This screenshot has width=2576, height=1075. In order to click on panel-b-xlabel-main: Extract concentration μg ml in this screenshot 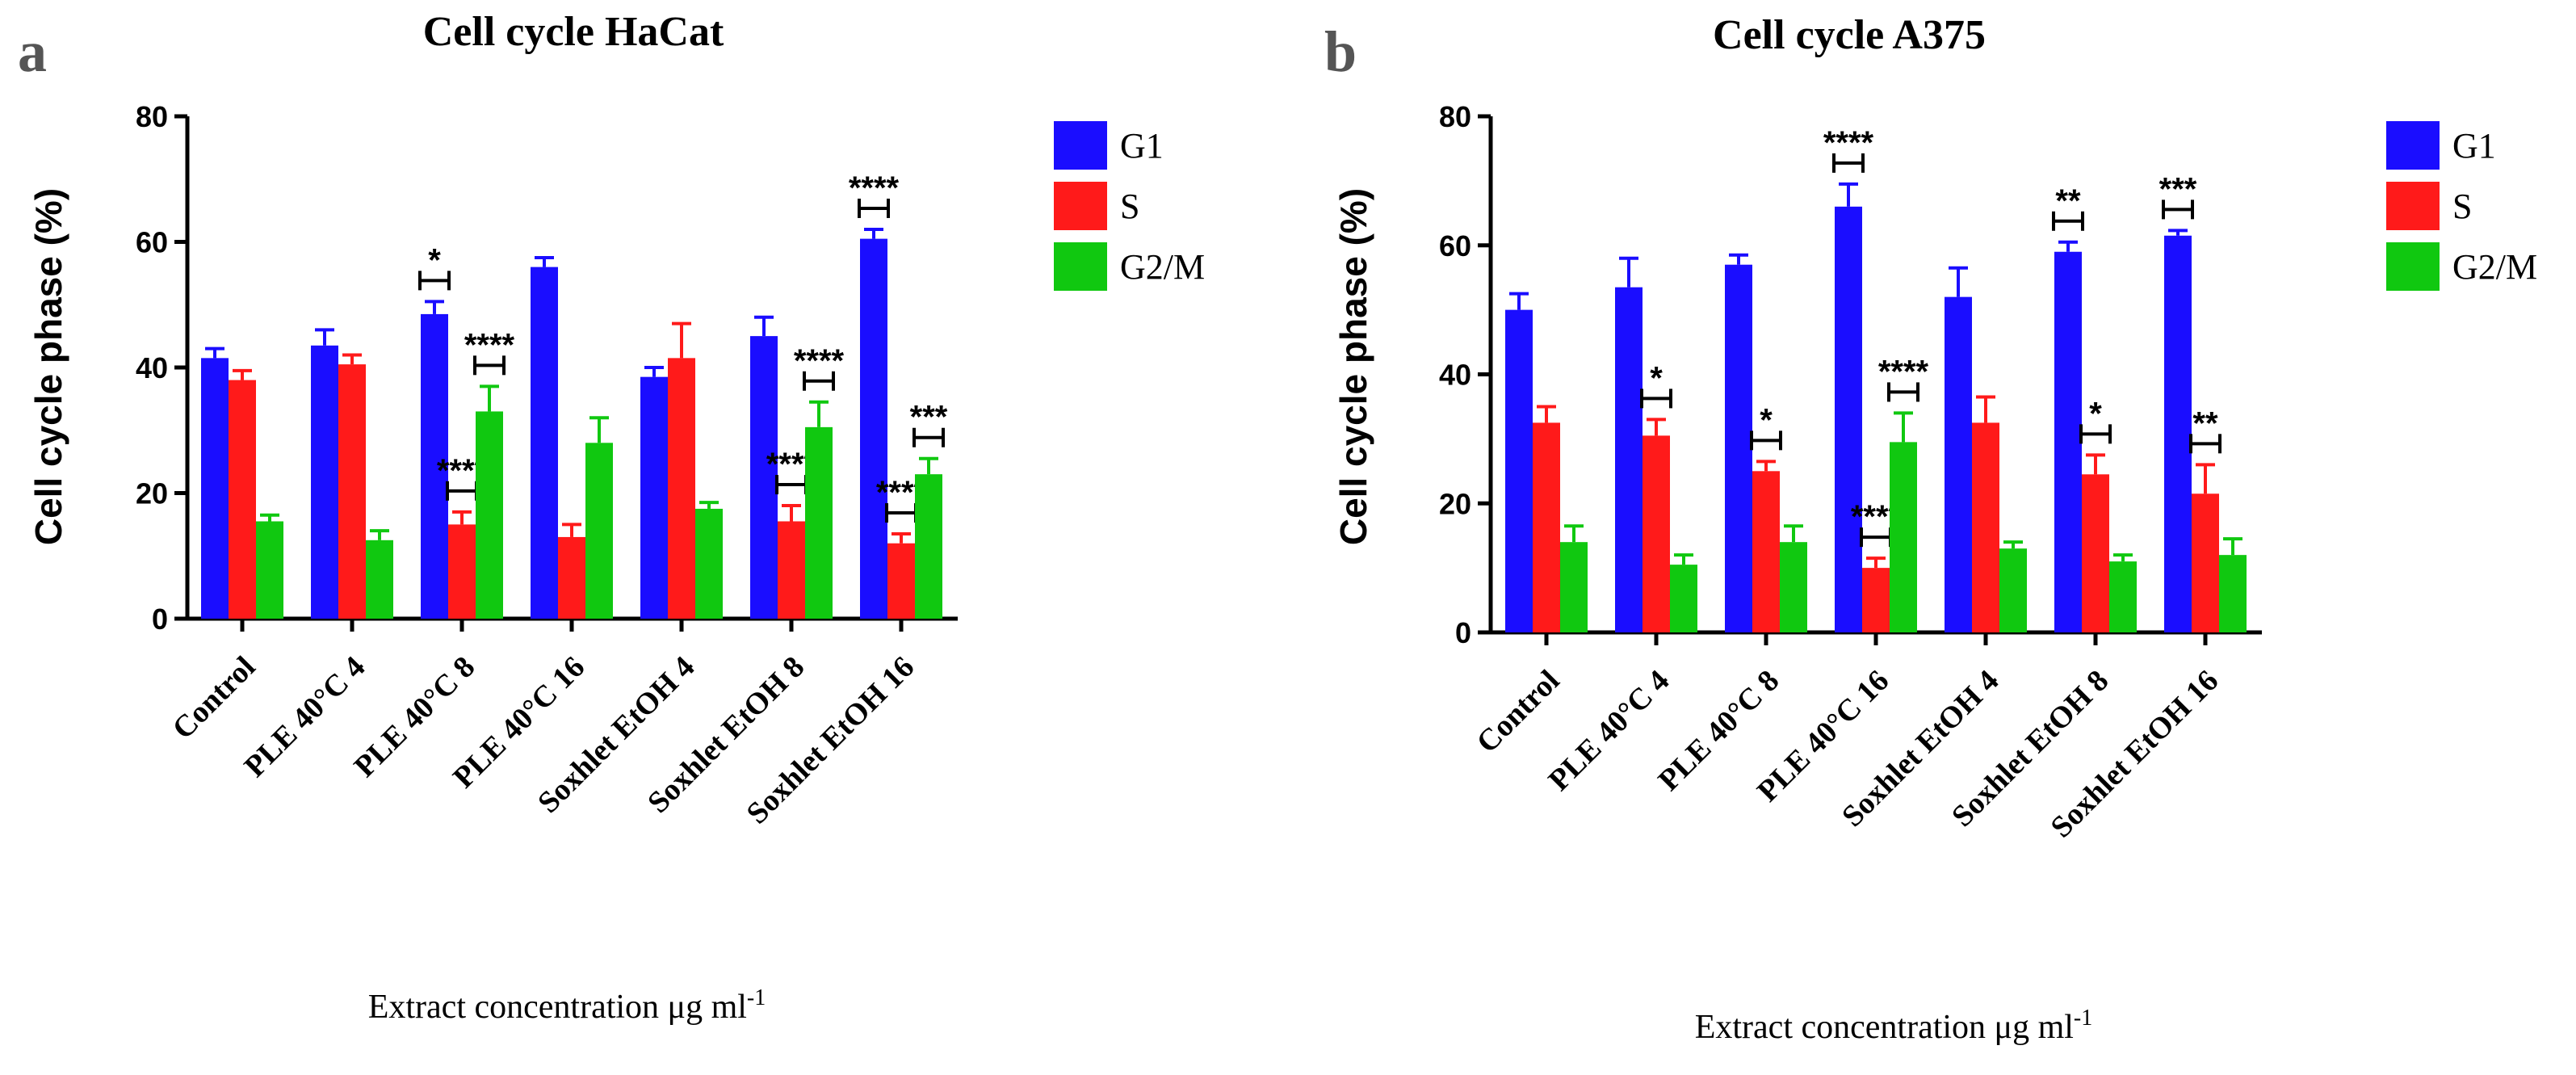, I will do `click(1884, 1027)`.